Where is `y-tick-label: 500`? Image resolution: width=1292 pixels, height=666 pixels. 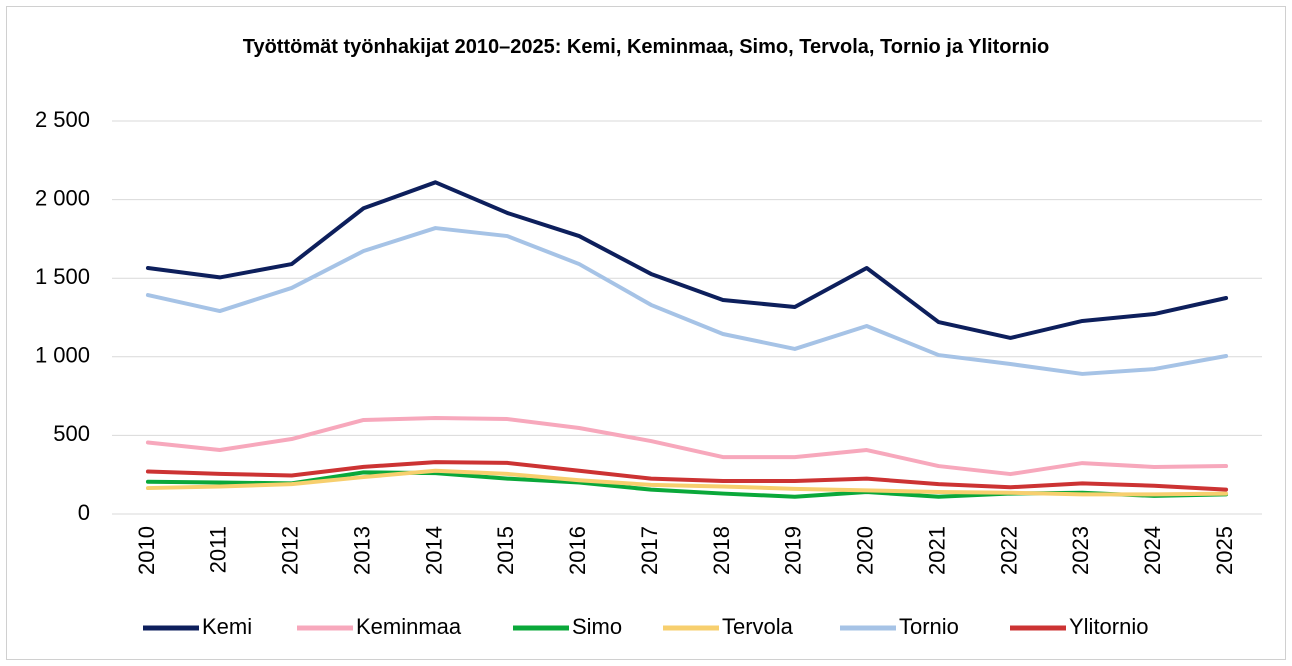
y-tick-label: 500 is located at coordinates (71, 433).